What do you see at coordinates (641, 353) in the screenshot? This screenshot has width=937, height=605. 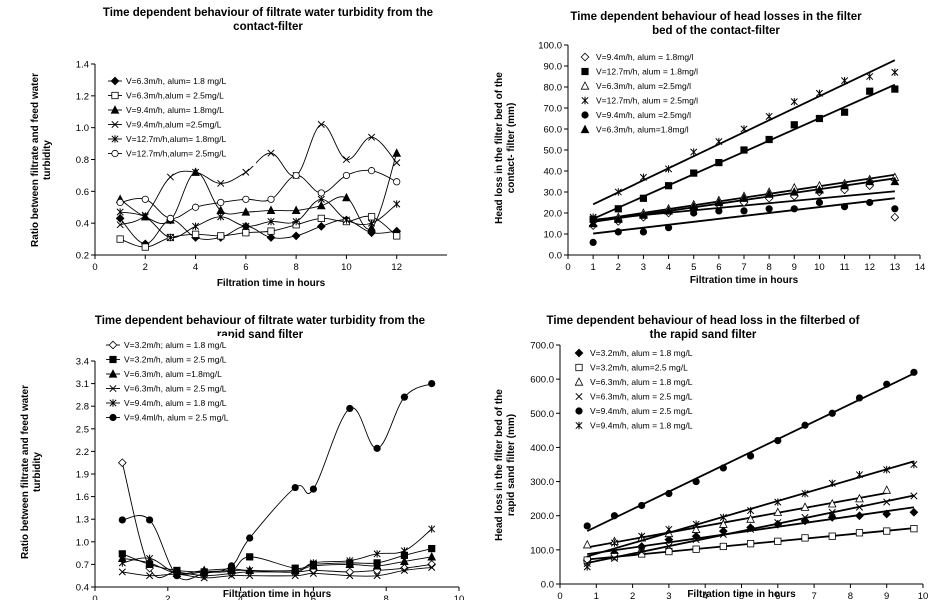 I see `chart-4-legend-label: V=3.2m/h, alum = 1.8 mg/L` at bounding box center [641, 353].